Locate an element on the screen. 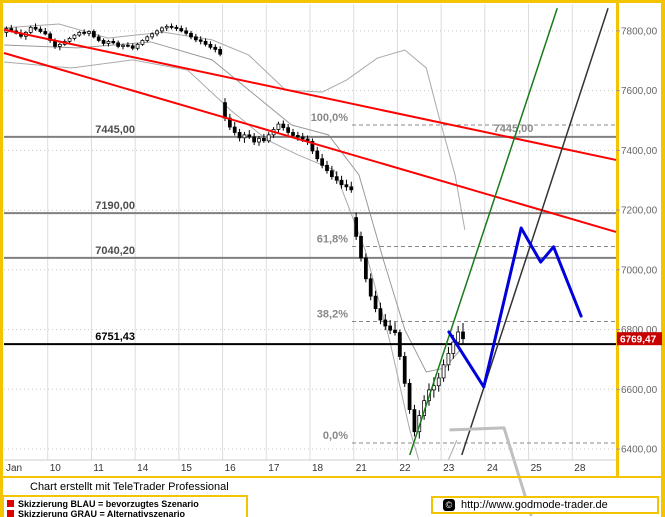 The height and width of the screenshot is (517, 665). frame-right is located at coordinates (663, 258).